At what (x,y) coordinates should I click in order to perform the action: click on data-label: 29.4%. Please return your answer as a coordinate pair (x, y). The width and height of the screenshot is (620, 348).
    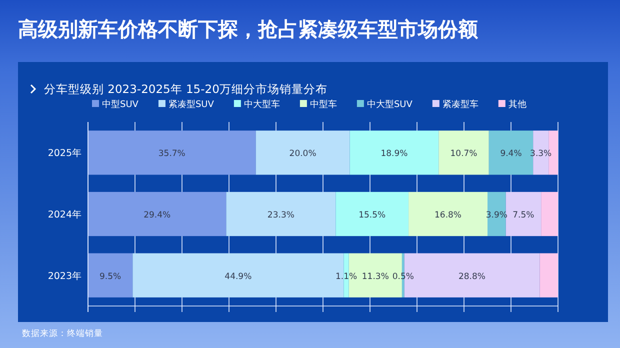
    Looking at the image, I should click on (157, 215).